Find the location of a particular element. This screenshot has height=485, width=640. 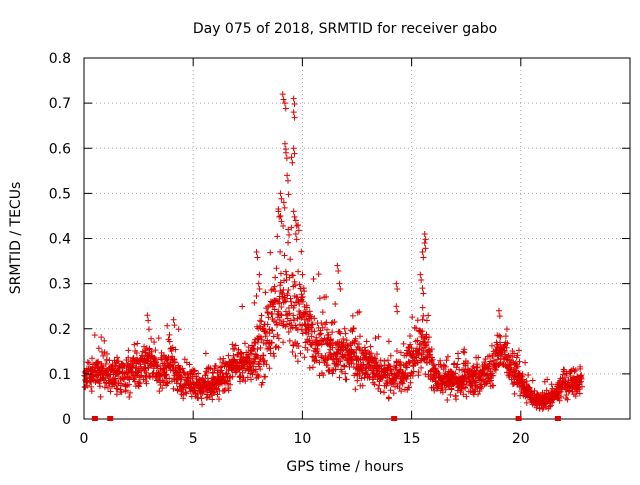

y-tick-label: 0.6 is located at coordinates (60, 149).